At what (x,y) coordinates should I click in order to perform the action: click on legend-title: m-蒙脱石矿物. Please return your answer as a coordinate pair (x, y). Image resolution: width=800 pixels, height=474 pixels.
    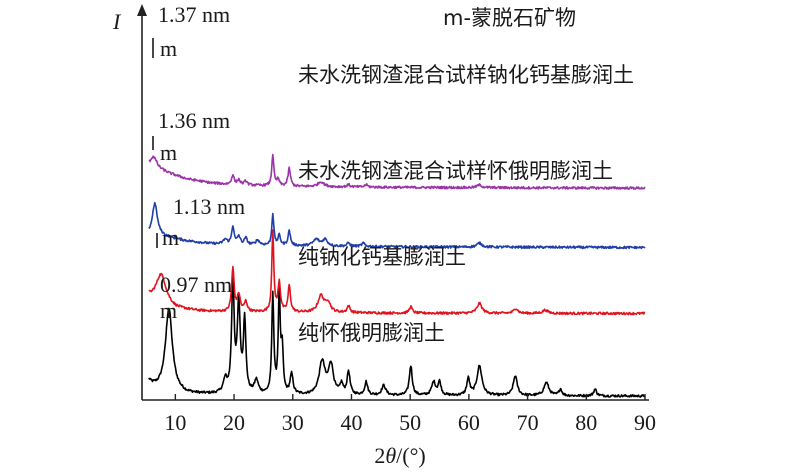
    Looking at the image, I should click on (509, 18).